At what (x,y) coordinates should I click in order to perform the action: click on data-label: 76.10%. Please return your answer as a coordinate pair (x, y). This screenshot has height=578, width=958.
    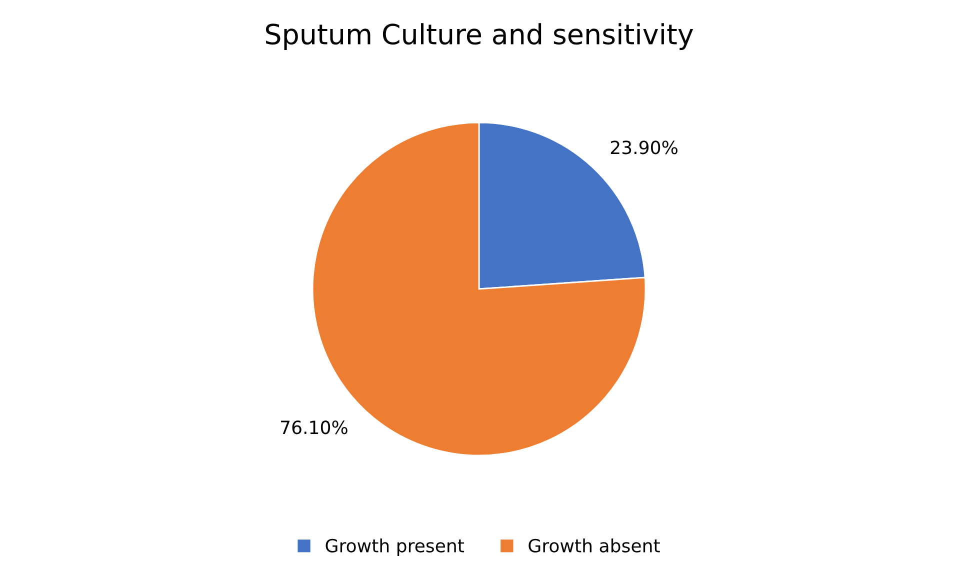
    Looking at the image, I should click on (314, 427).